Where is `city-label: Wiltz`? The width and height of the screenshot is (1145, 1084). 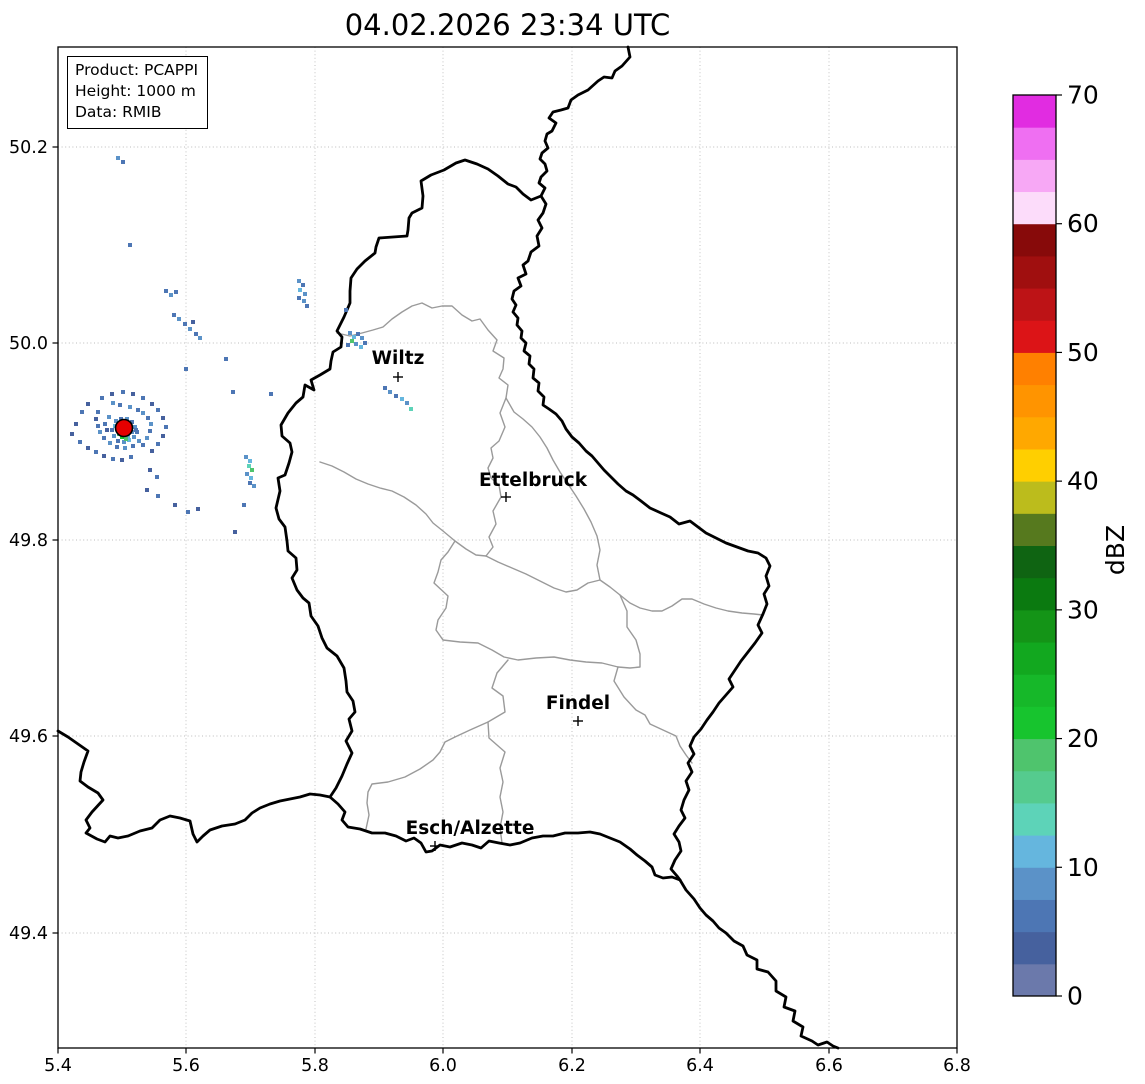 city-label: Wiltz is located at coordinates (398, 358).